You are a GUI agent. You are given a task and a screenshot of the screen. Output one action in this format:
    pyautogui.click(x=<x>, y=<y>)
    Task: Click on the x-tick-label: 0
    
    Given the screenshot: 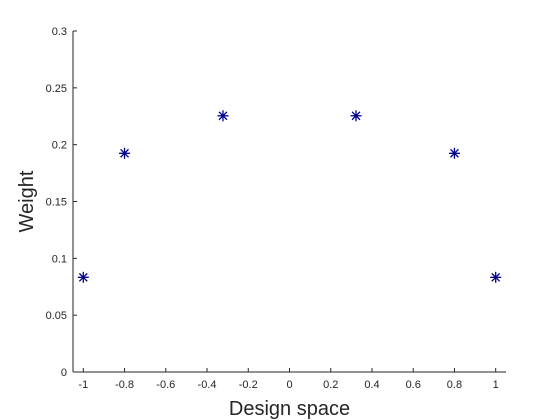 What is the action you would take?
    pyautogui.click(x=289, y=385)
    